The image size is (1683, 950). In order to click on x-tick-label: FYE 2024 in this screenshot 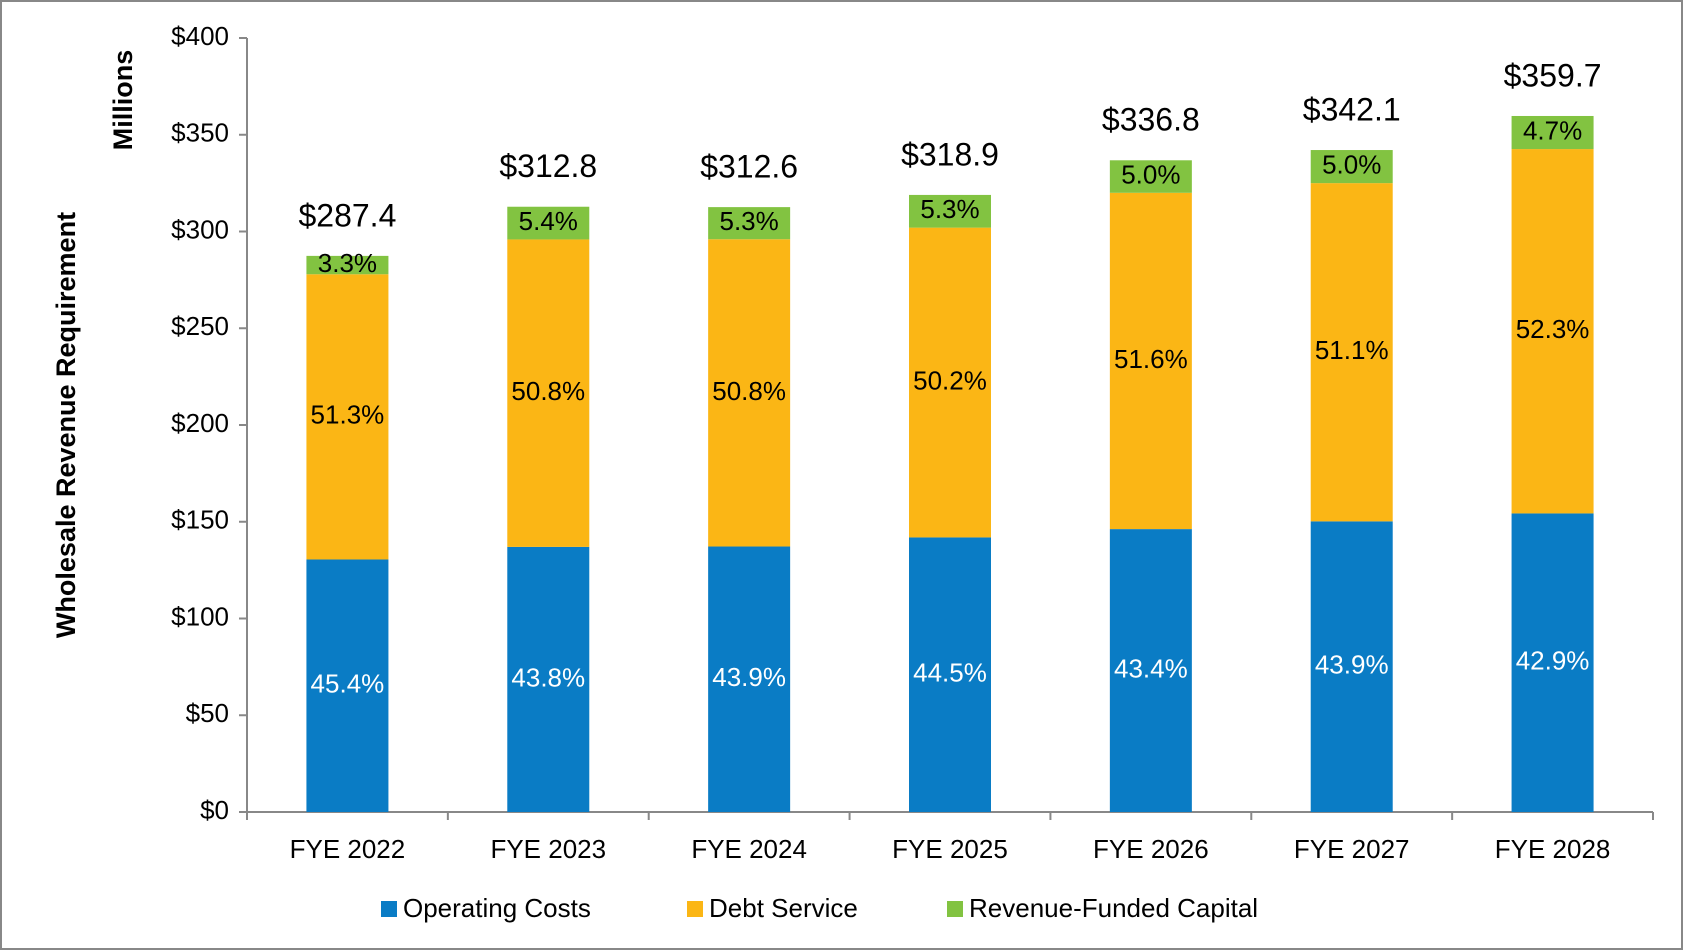, I will do `click(749, 849)`.